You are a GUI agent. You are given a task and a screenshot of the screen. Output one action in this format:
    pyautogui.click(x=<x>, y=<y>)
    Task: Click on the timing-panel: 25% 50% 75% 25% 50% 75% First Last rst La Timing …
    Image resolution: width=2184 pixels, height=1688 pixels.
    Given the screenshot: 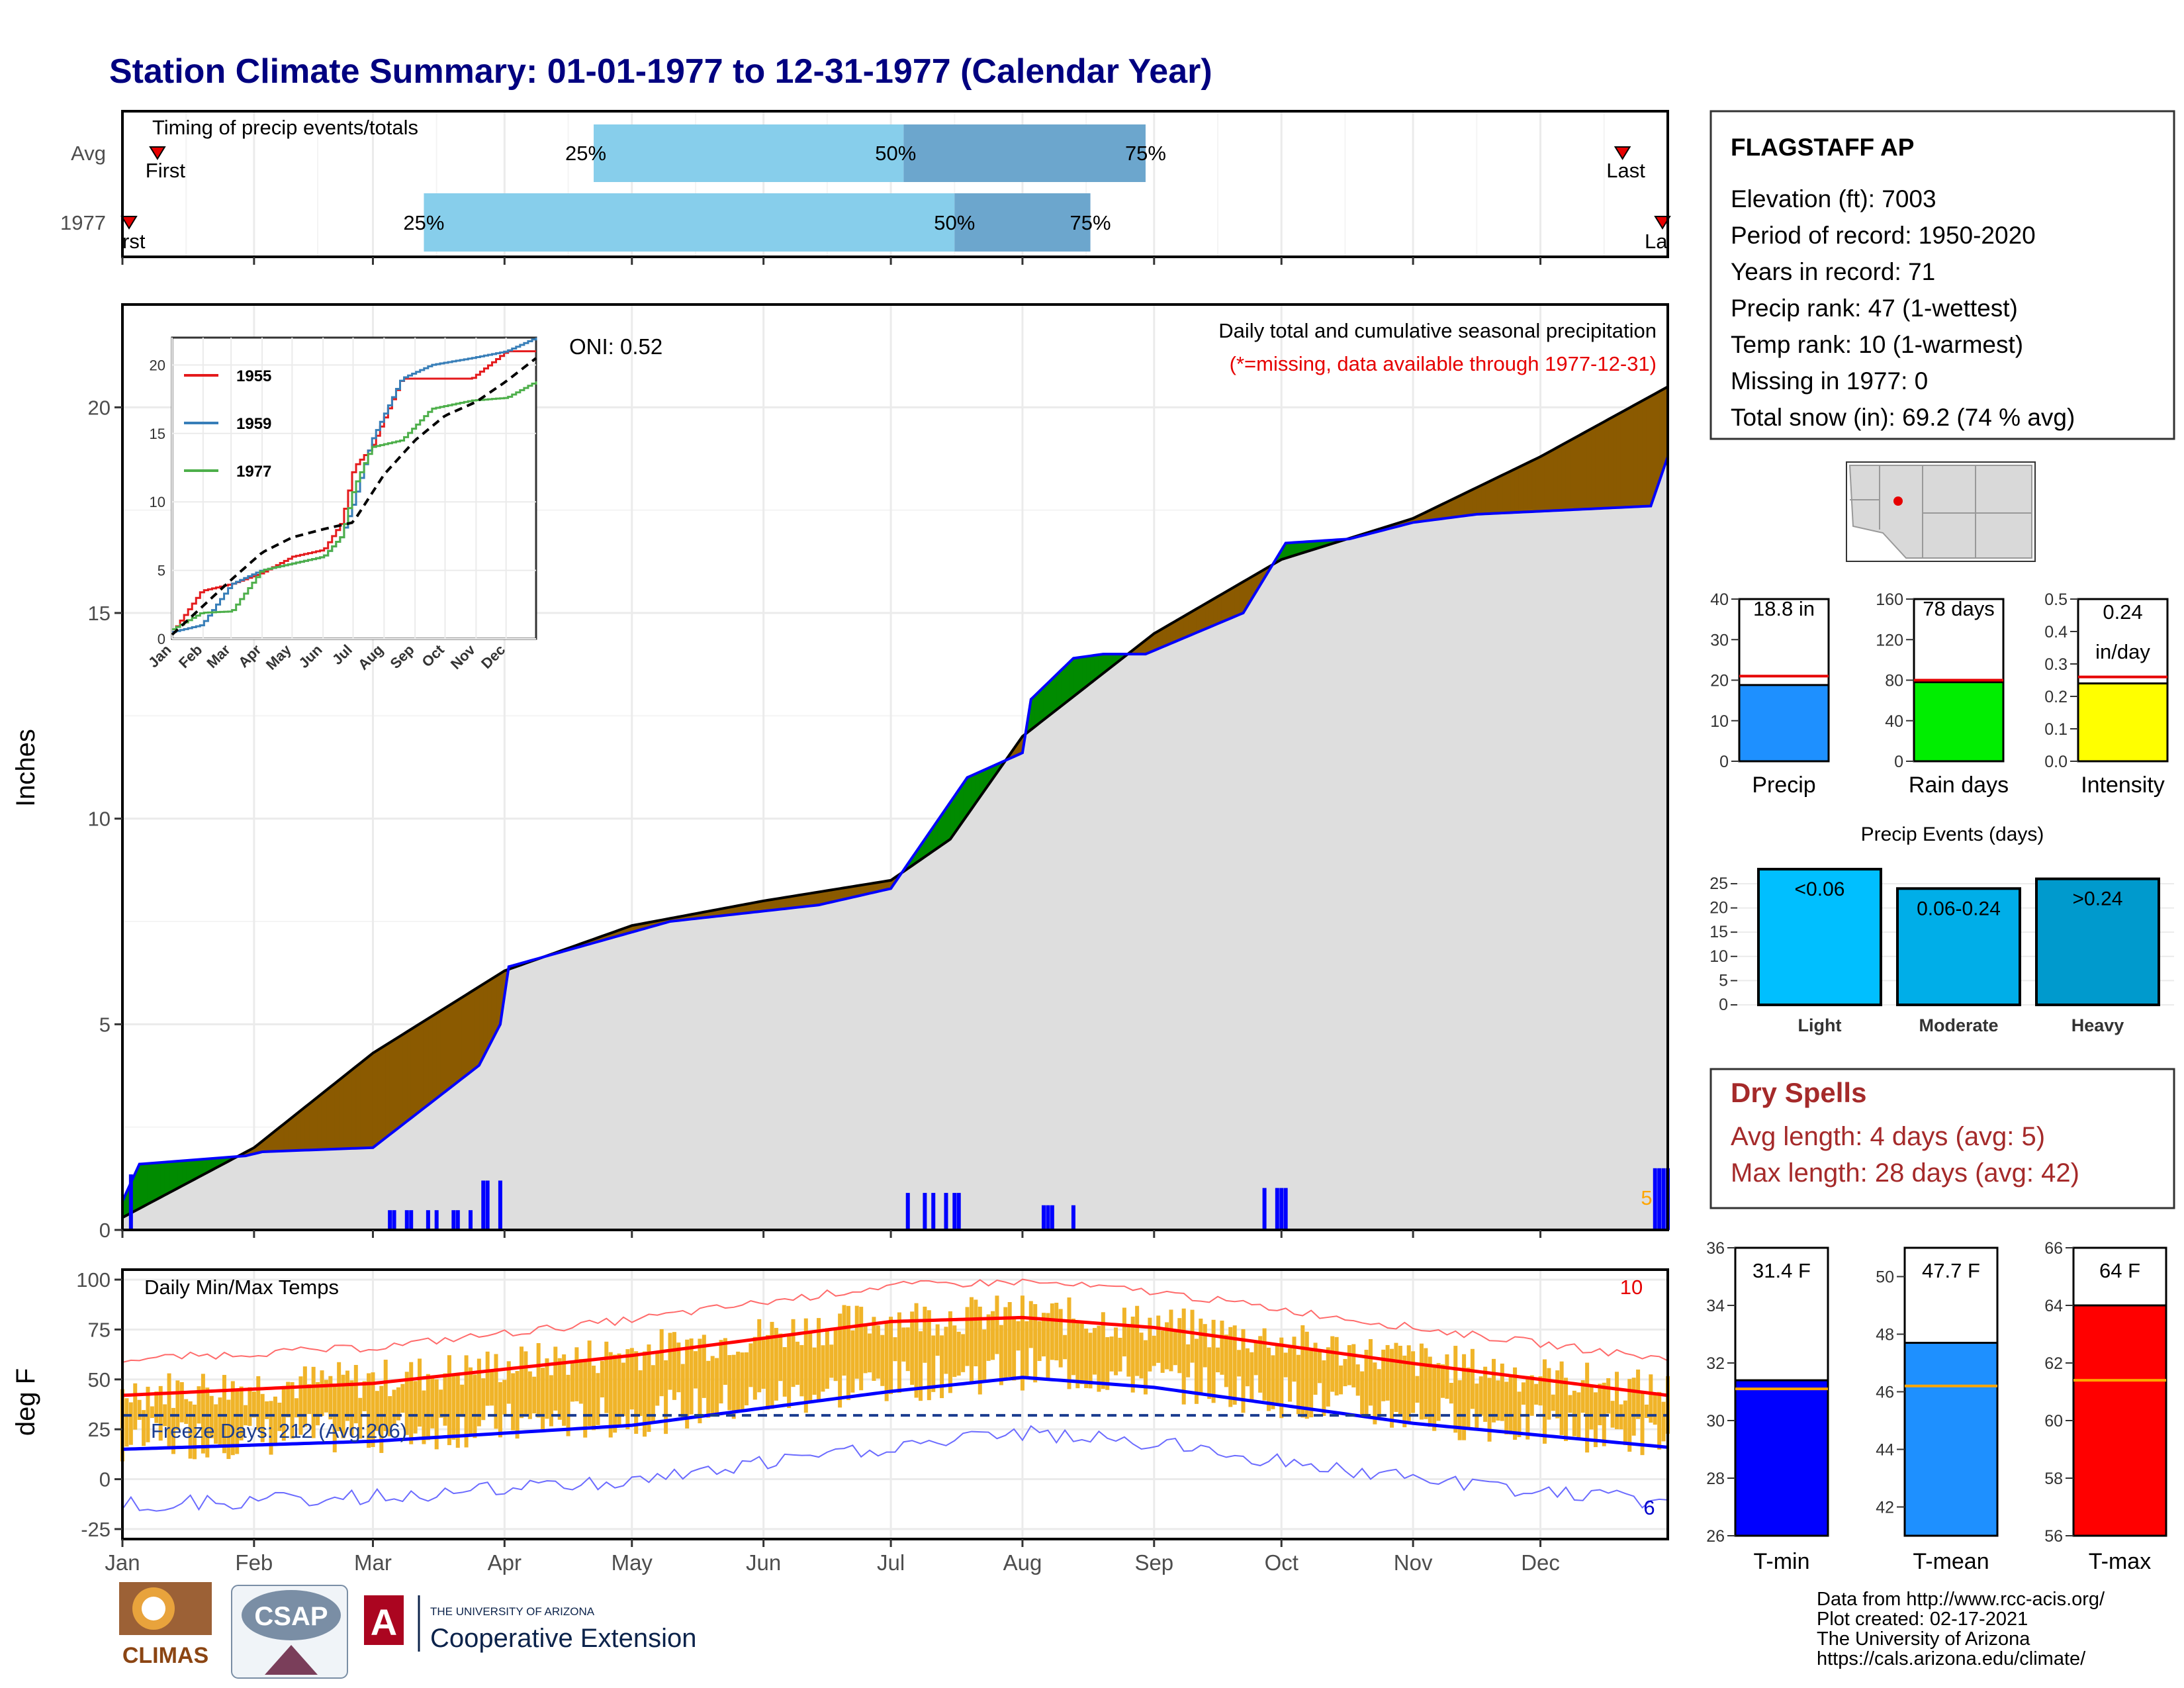 What is the action you would take?
    pyautogui.click(x=866, y=184)
    